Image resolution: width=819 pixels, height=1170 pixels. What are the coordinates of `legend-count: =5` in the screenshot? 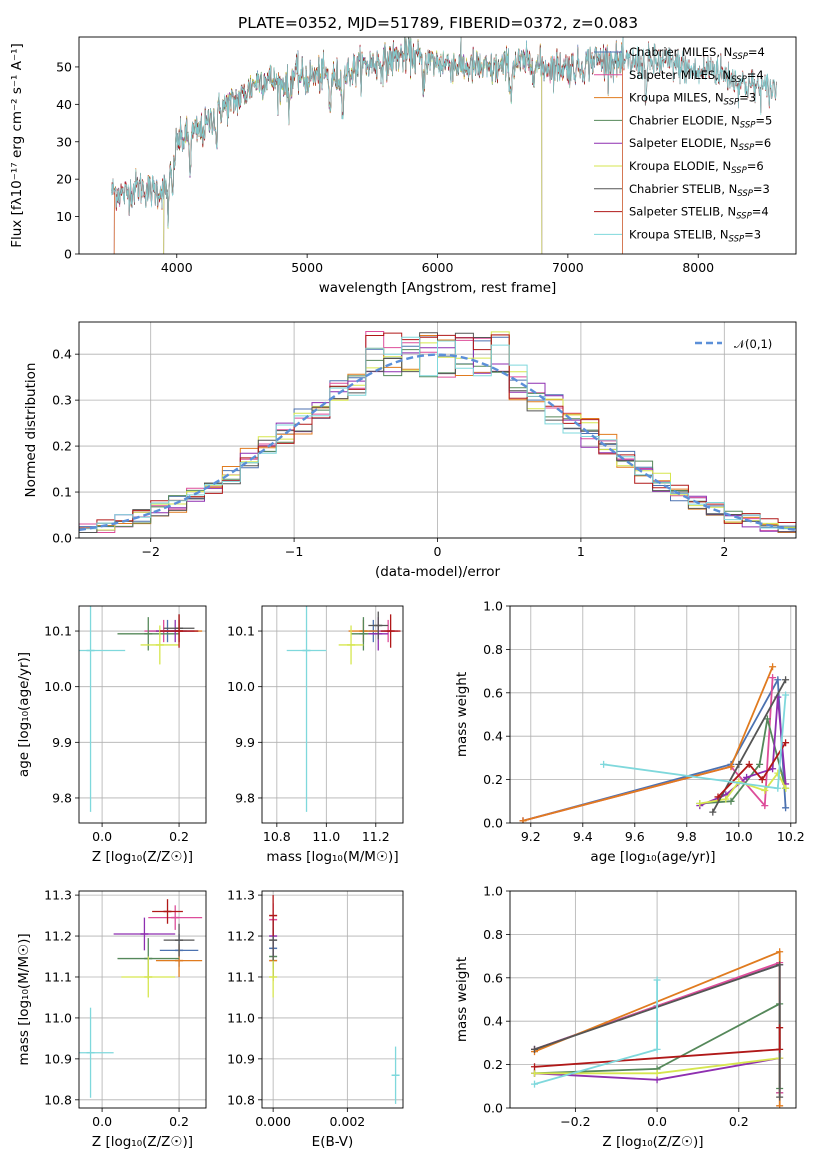 It's located at (763, 120).